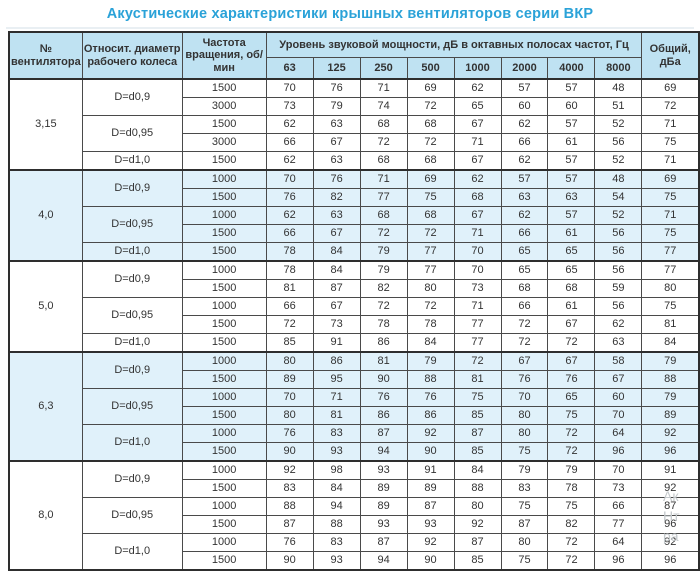  I want to click on total-cell: 87, so click(670, 506).